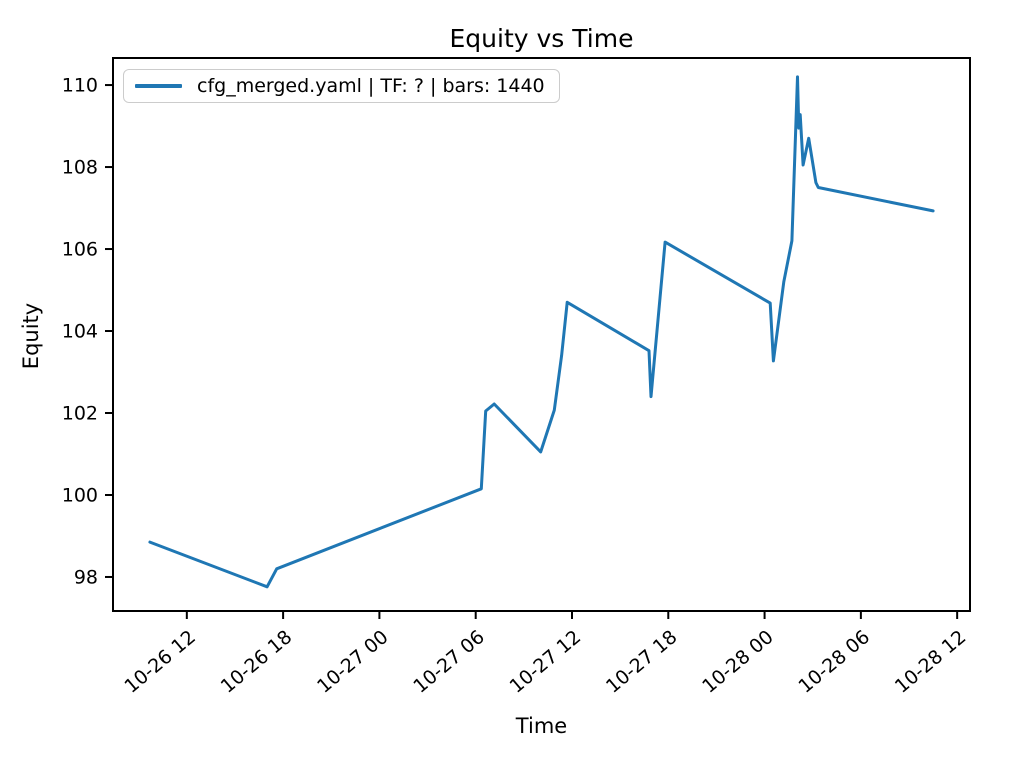  What do you see at coordinates (834, 662) in the screenshot?
I see `x-tick-label: 10-28 06` at bounding box center [834, 662].